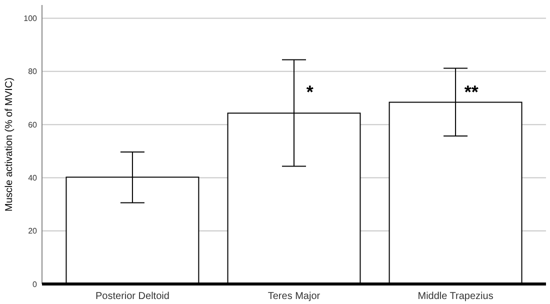  I want to click on x-tick-label: Middle Trapezius, so click(456, 296).